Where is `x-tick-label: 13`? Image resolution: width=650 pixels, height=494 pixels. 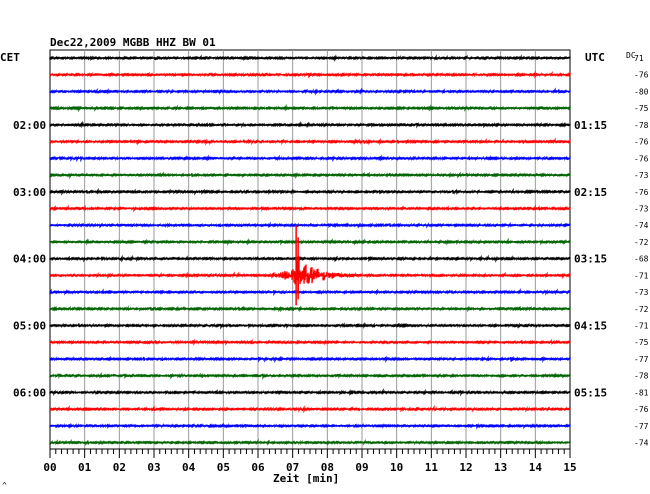
x-tick-label: 13 is located at coordinates (500, 467).